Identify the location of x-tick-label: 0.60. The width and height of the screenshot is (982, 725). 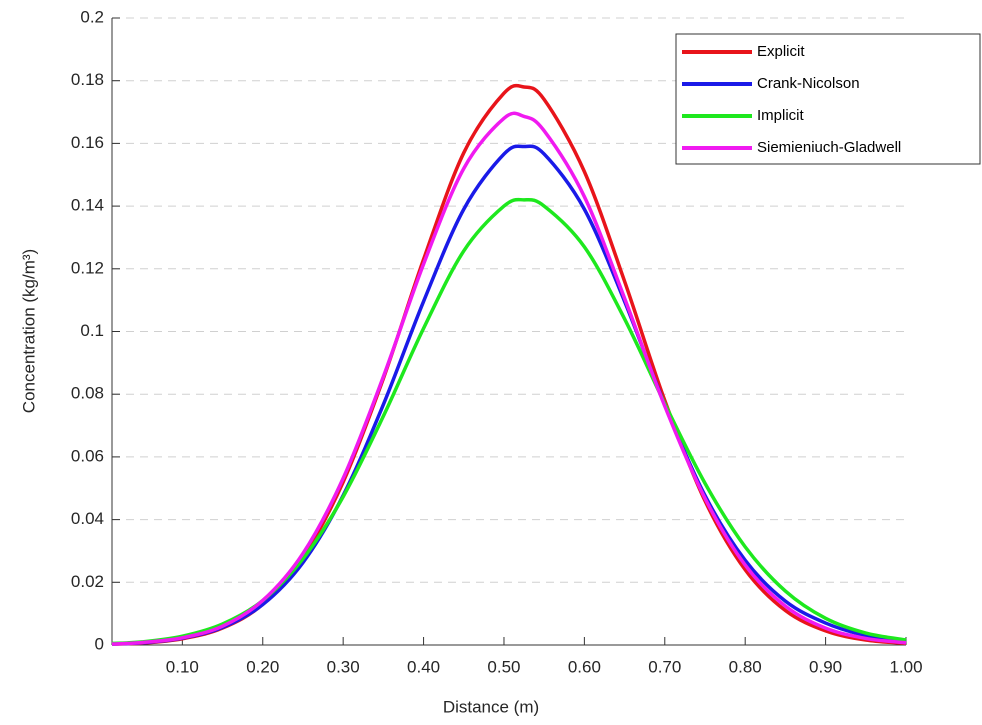
(584, 666).